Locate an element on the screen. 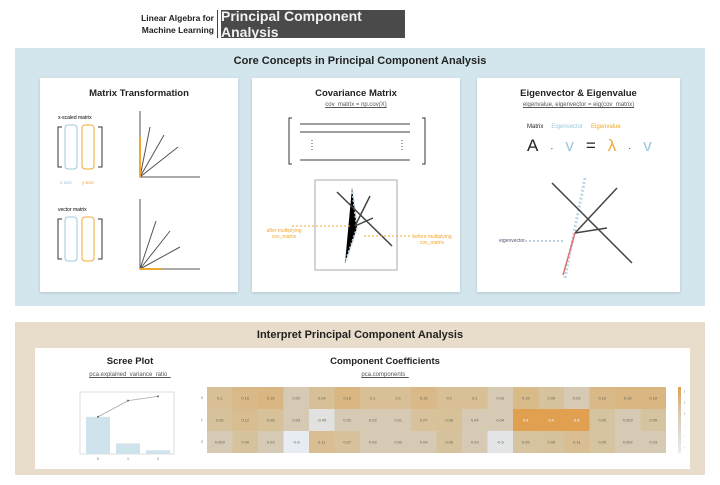 The image size is (720, 485). colorbar-tick: -0.2 is located at coordinates (684, 424).